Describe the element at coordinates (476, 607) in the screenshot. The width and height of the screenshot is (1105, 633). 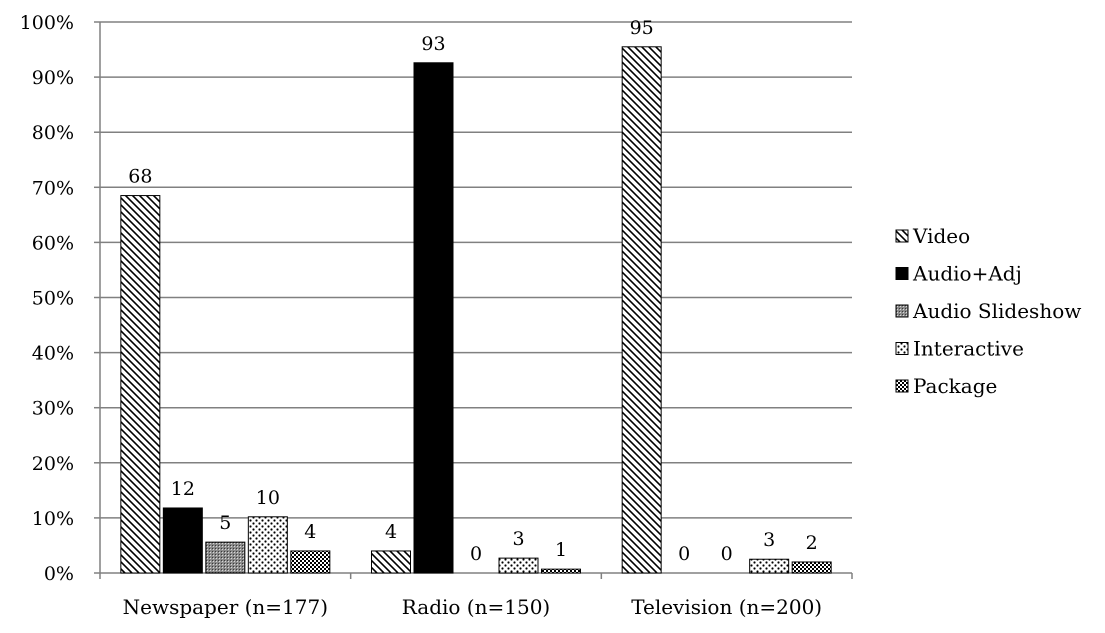
I see `x-category-label: Radio (n=150)` at that location.